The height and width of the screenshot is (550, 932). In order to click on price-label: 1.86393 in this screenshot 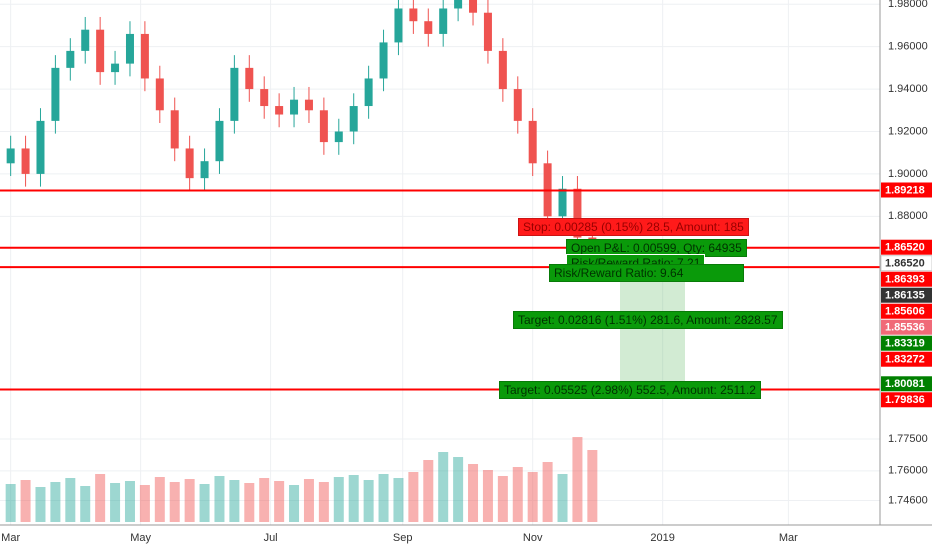, I will do `click(905, 280)`.